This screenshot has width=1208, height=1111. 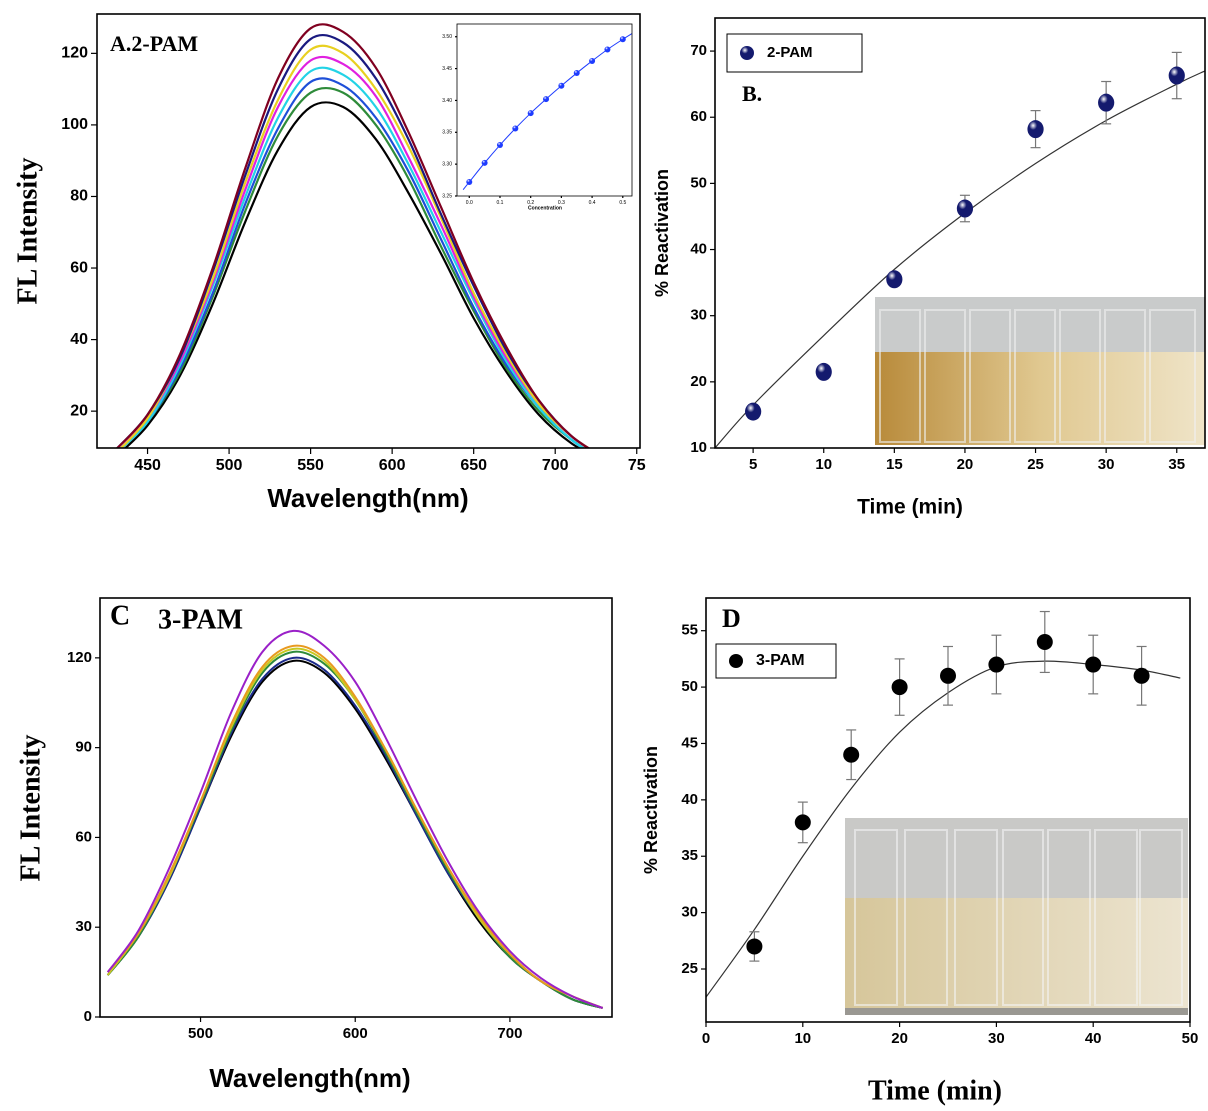 What do you see at coordinates (473, 465) in the screenshot?
I see `x-tick-label: 650` at bounding box center [473, 465].